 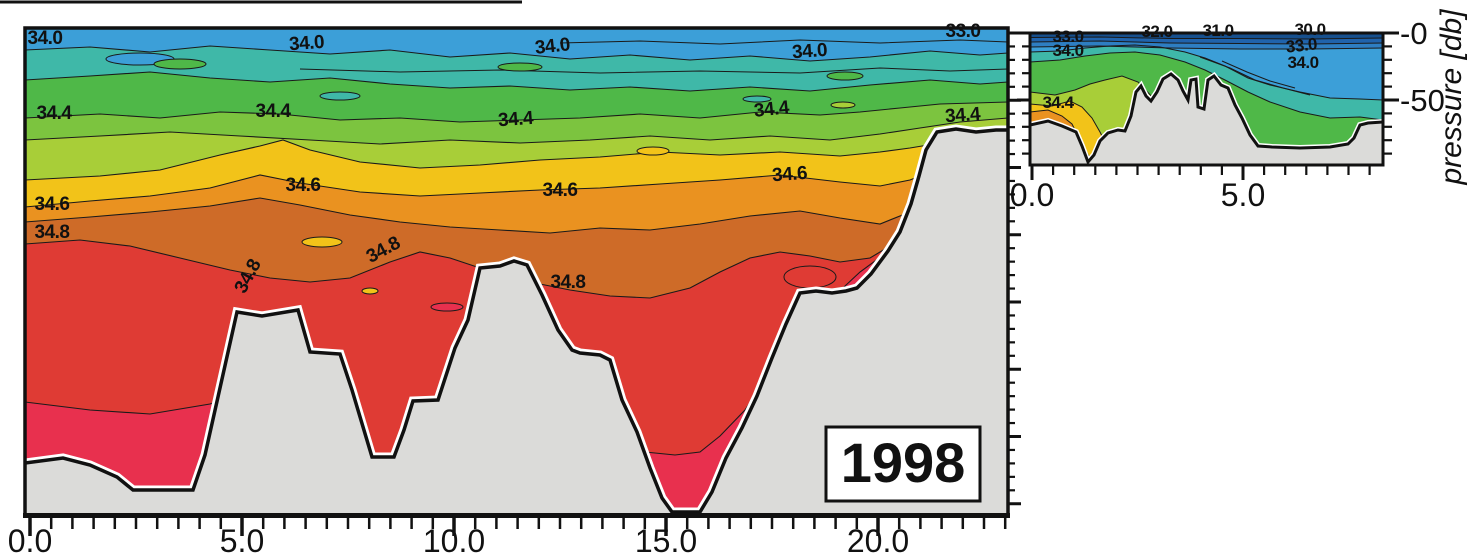 I want to click on year-label-box: 1998, so click(x=903, y=464).